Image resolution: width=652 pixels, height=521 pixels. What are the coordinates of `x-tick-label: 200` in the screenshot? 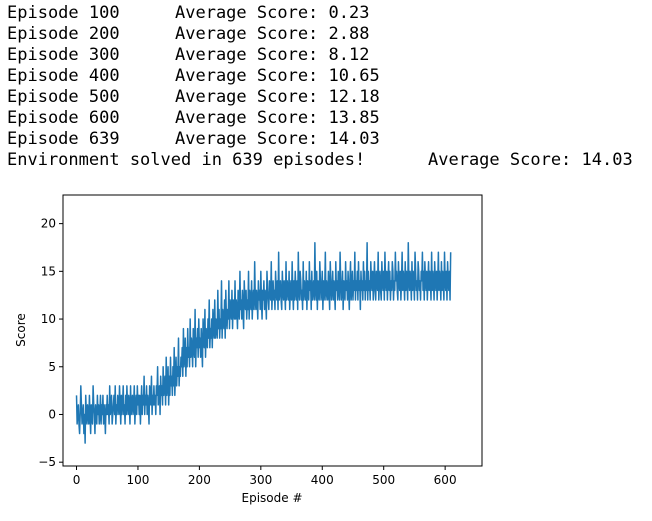 It's located at (199, 480).